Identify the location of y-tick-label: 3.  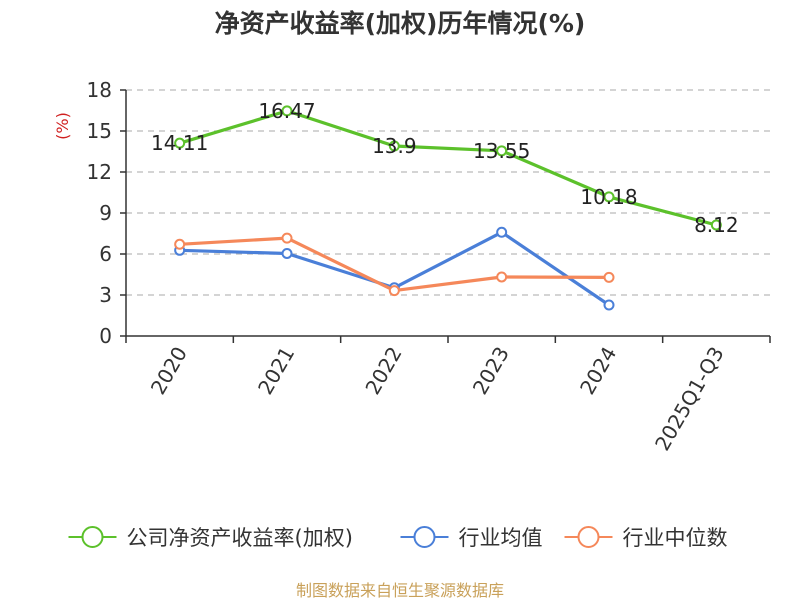
(105, 295).